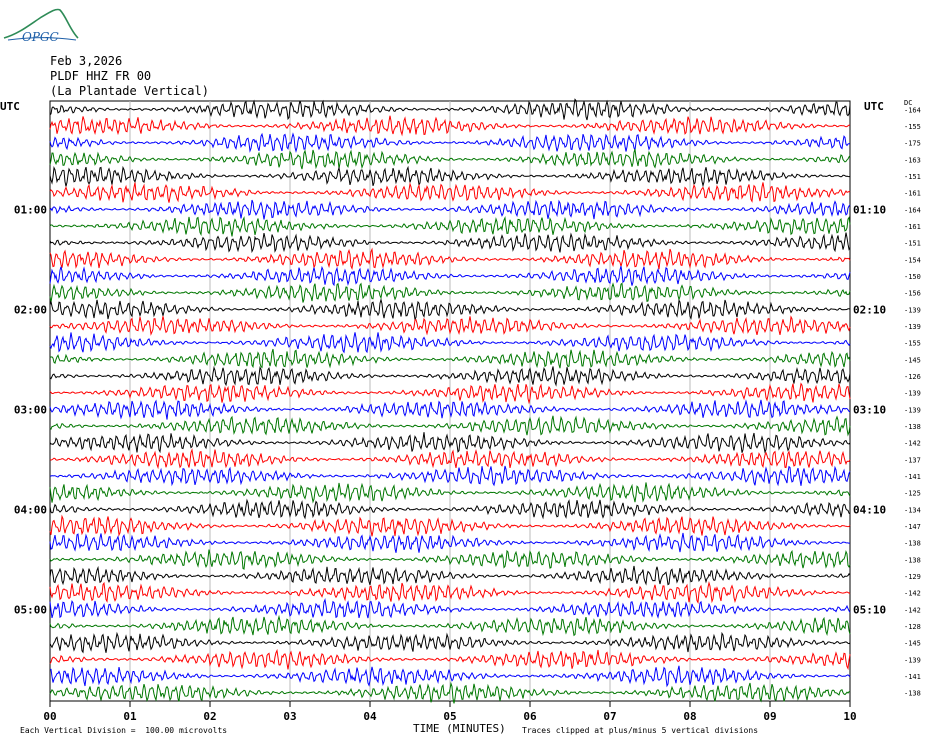  I want to click on x-axis-ticks: 00 01 02 03 04 05 06 07 08 09 10, so click(450, 712).